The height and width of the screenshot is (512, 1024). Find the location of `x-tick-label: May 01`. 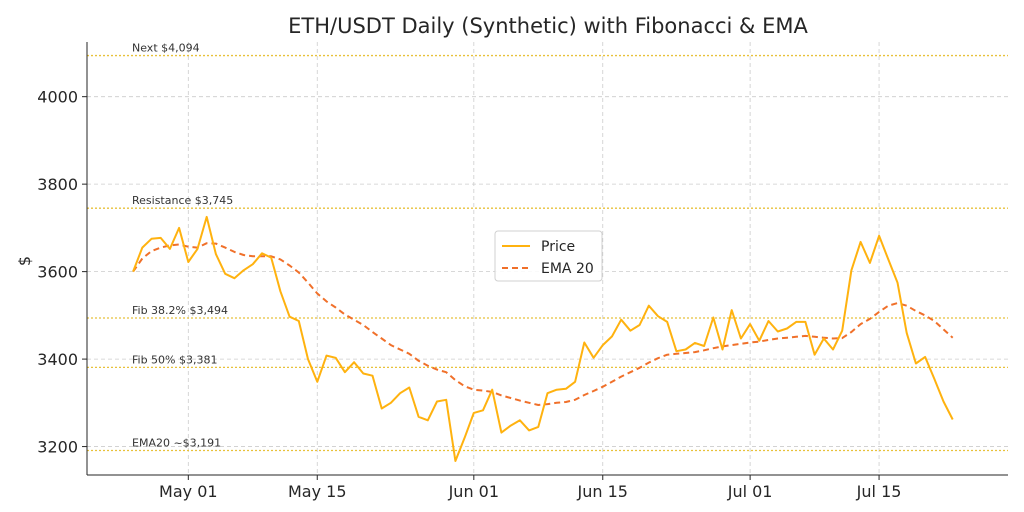

x-tick-label: May 01 is located at coordinates (188, 491).